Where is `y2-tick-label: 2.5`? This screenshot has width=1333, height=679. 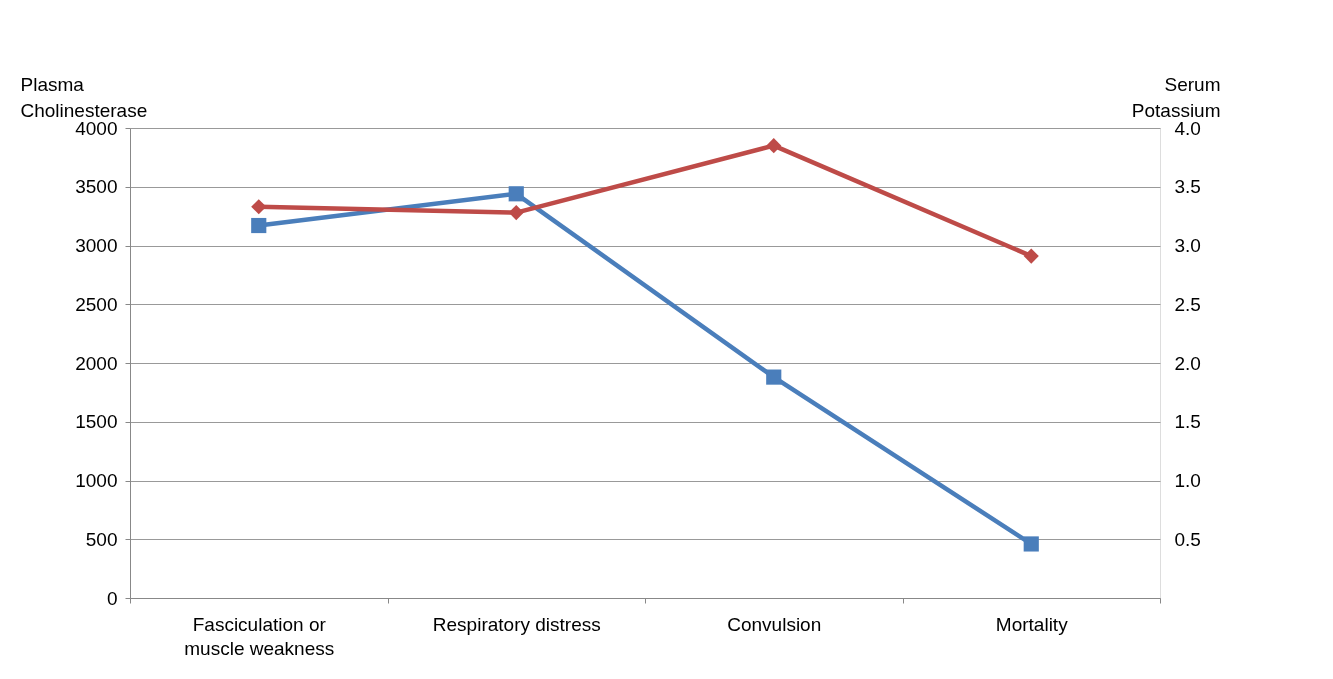
y2-tick-label: 2.5 is located at coordinates (1187, 304).